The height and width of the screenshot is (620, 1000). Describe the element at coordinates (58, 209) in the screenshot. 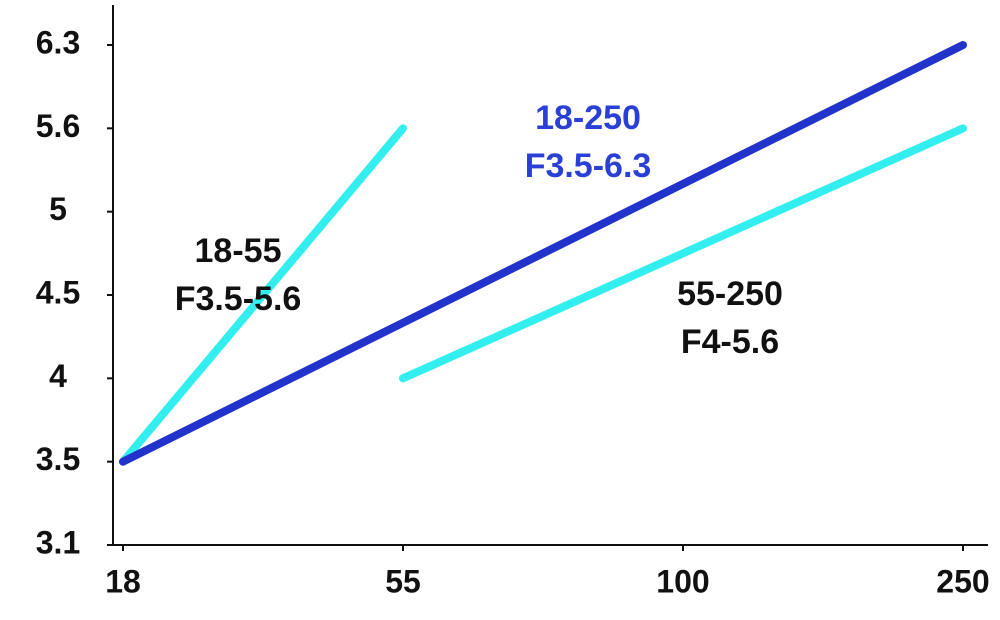

I see `y-tick-label: 5` at that location.